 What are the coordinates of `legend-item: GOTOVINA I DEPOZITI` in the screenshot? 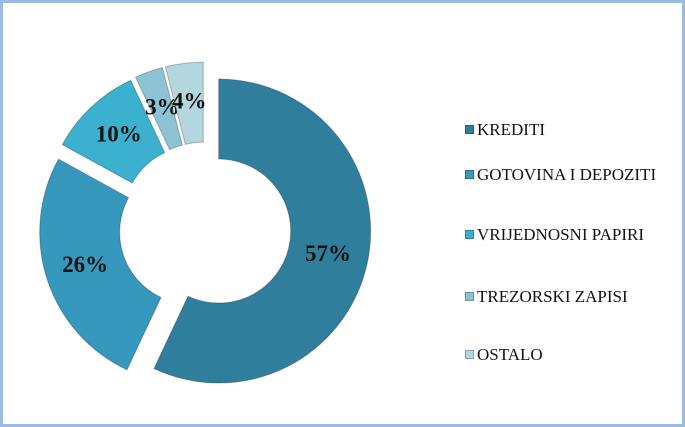 It's located at (570, 175).